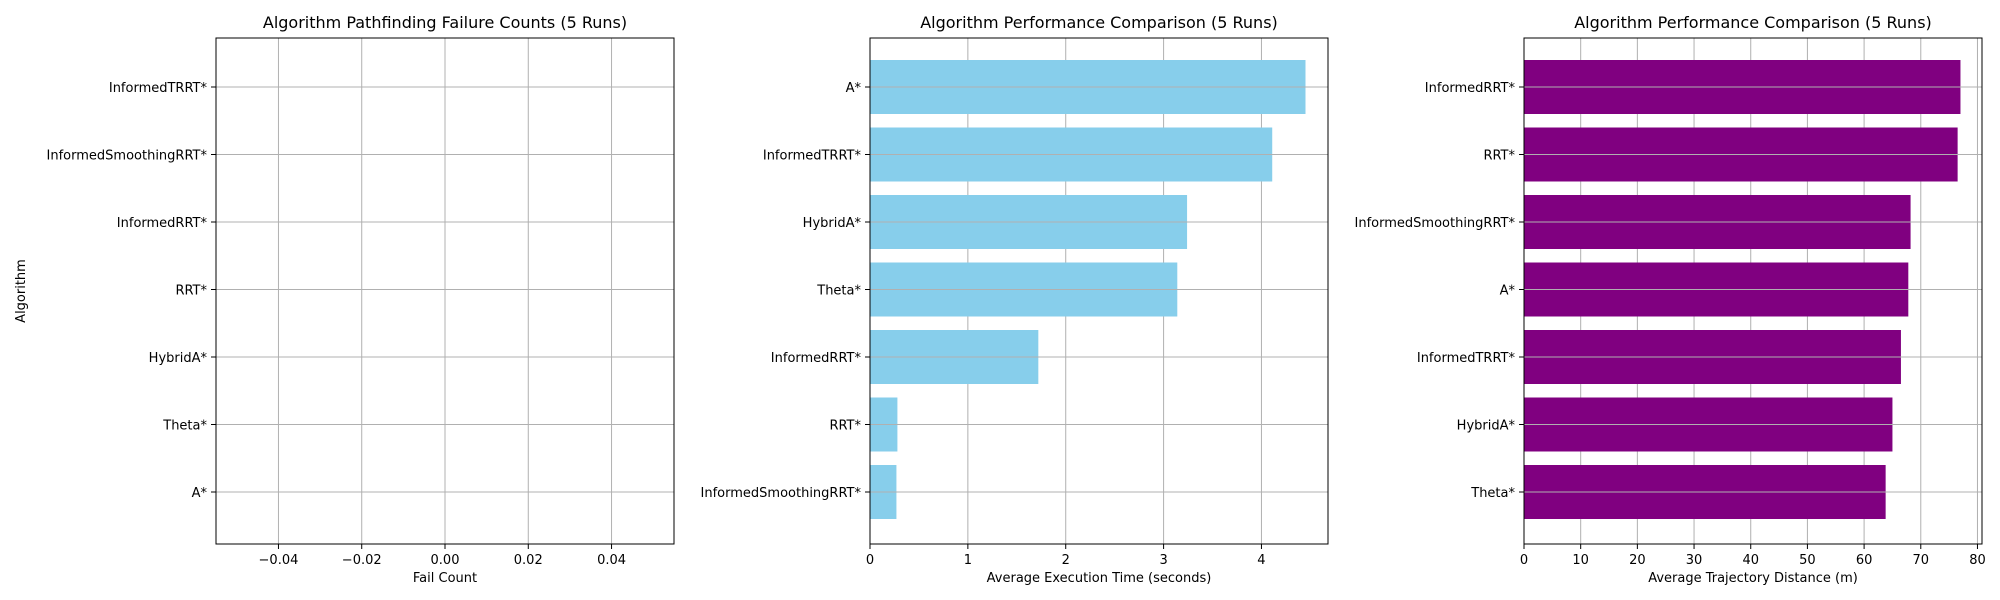 This screenshot has height=600, width=2000. Describe the element at coordinates (1864, 560) in the screenshot. I see `x-tick-label: 60` at that location.